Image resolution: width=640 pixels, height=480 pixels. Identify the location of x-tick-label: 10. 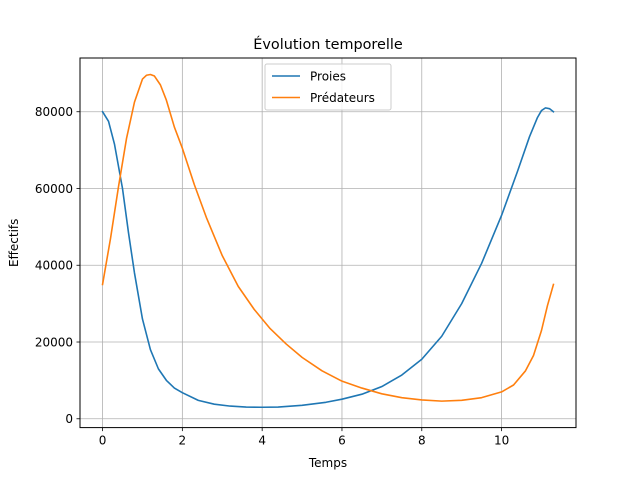
(501, 441).